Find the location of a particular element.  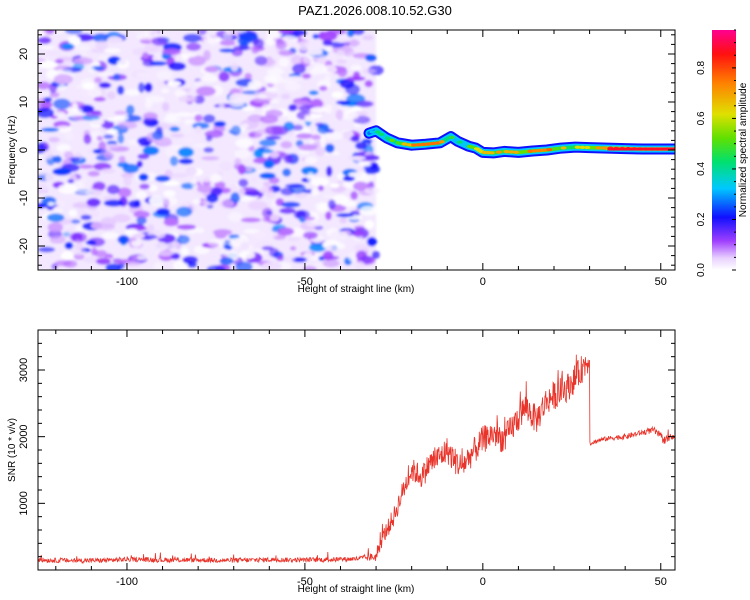

snr-y-tick-label: 1000 is located at coordinates (24, 503).